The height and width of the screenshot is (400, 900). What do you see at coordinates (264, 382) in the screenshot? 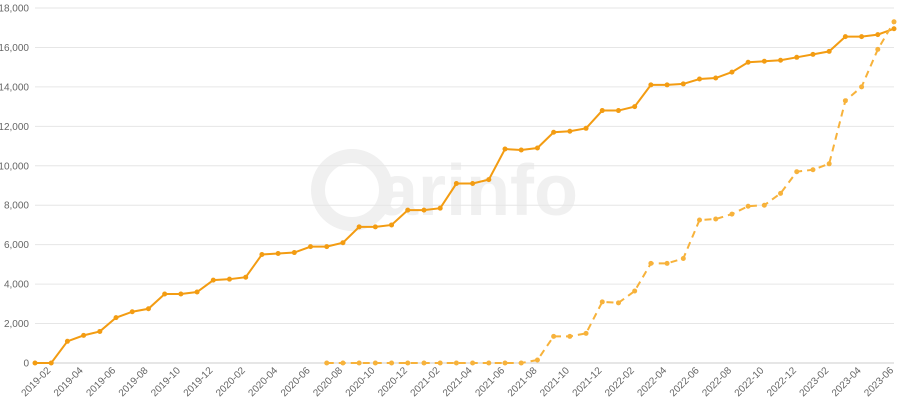
I see `x-tick-label: 2020-04` at bounding box center [264, 382].